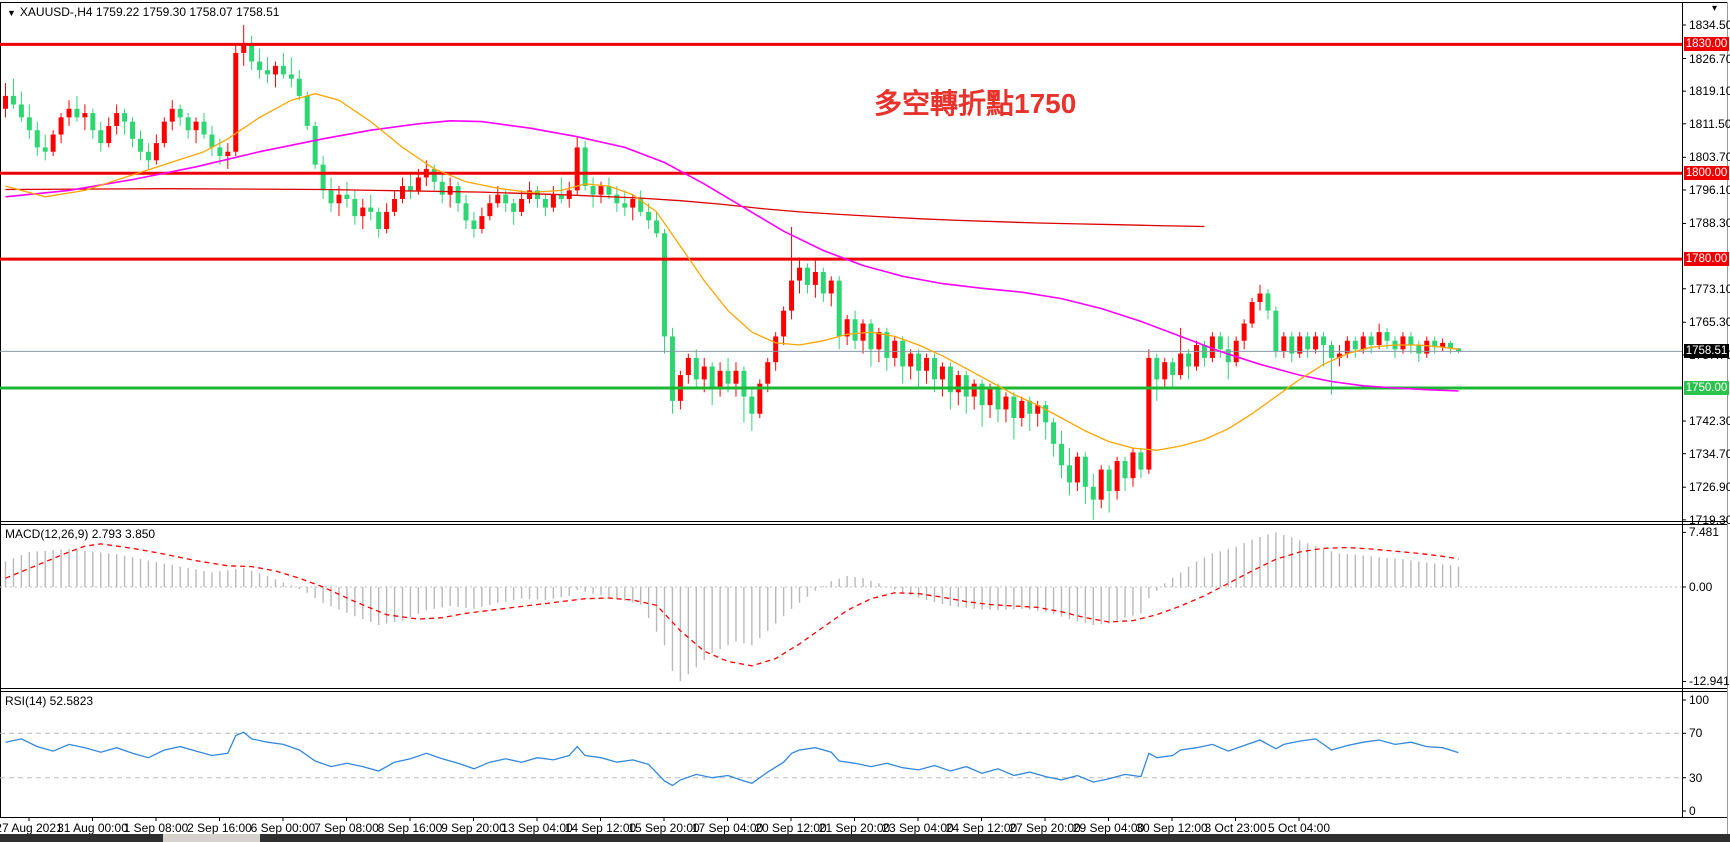 The height and width of the screenshot is (842, 1730). I want to click on price-tick-label: 1765.30, so click(1709, 322).